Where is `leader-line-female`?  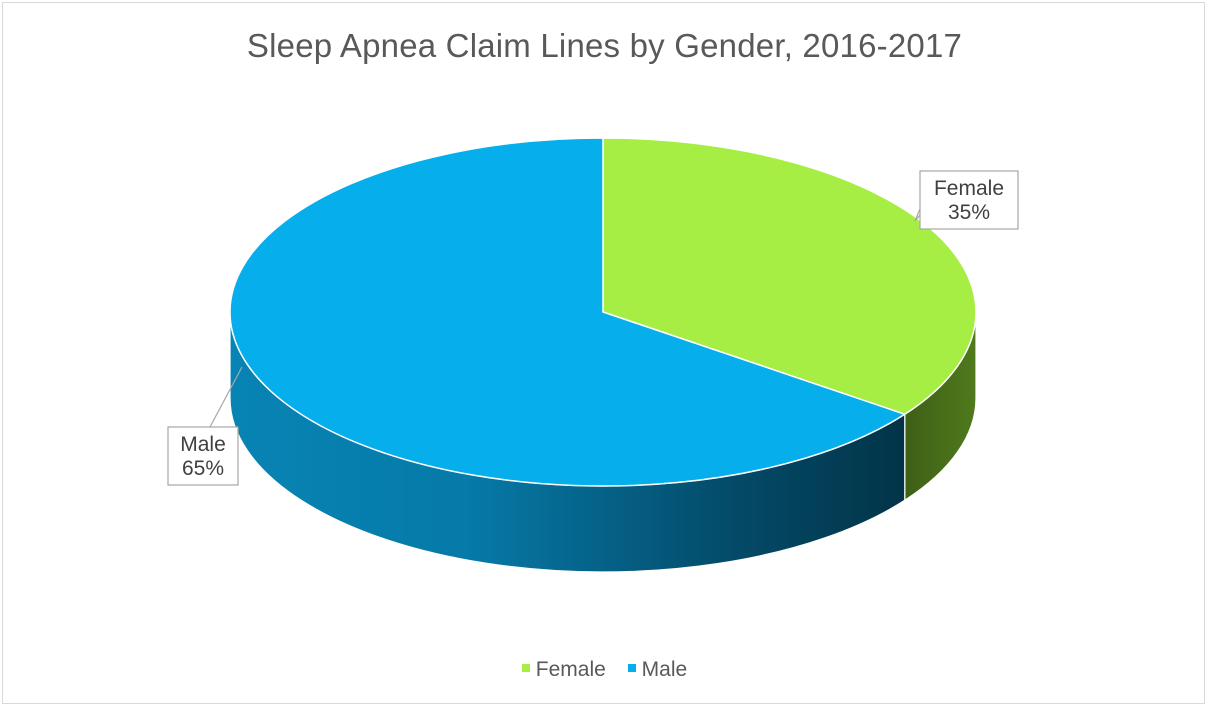
leader-line-female is located at coordinates (917, 215).